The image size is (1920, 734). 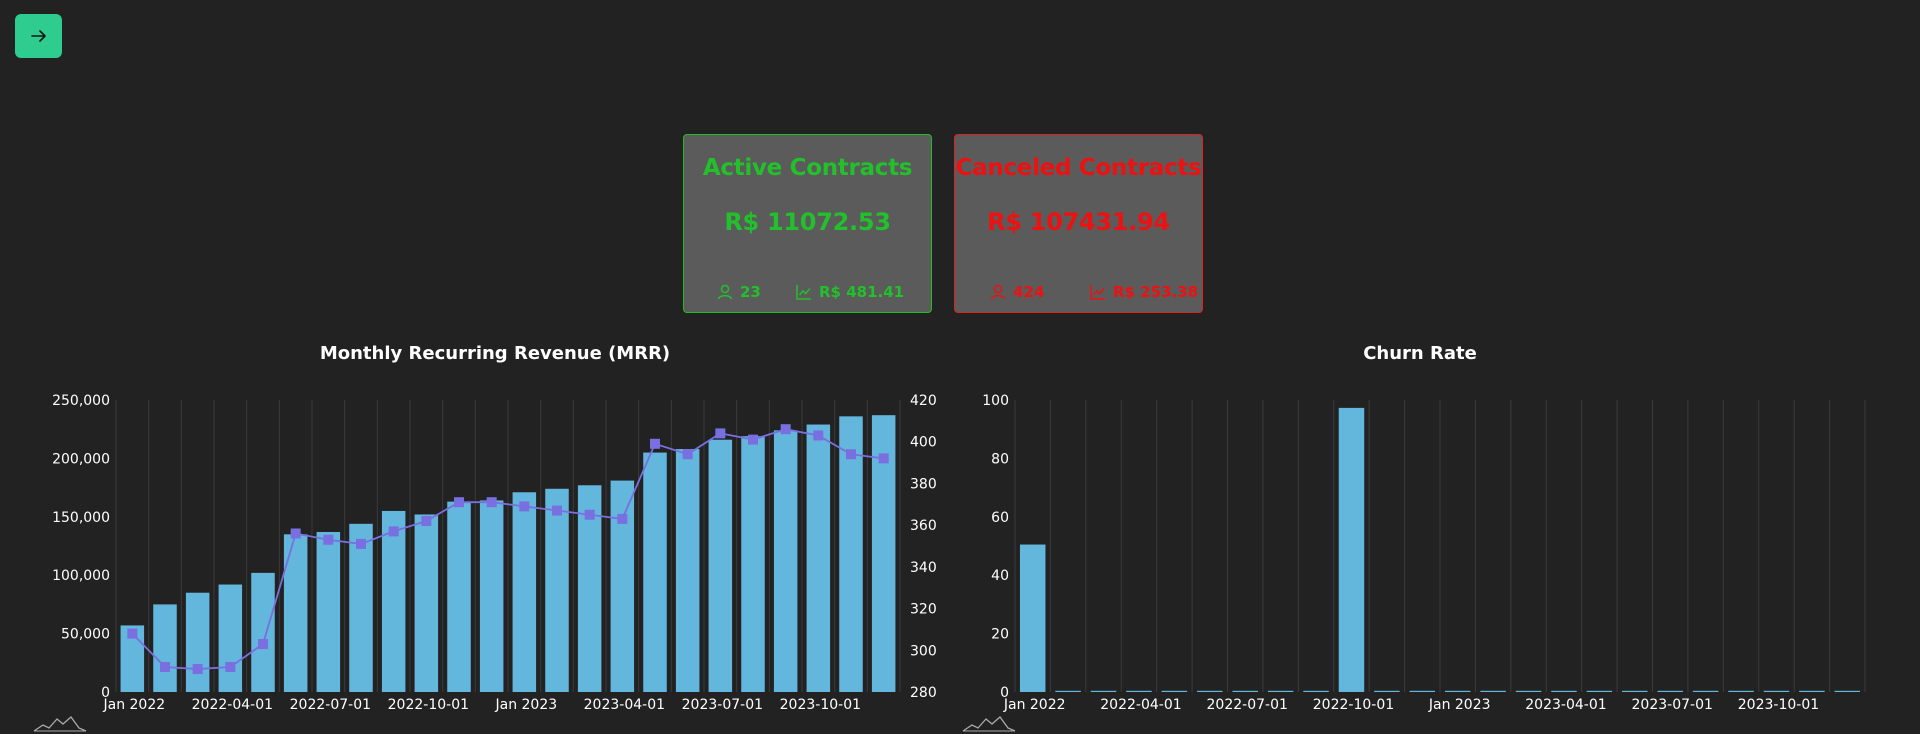 What do you see at coordinates (81, 459) in the screenshot?
I see `y-tick-label: 200,000` at bounding box center [81, 459].